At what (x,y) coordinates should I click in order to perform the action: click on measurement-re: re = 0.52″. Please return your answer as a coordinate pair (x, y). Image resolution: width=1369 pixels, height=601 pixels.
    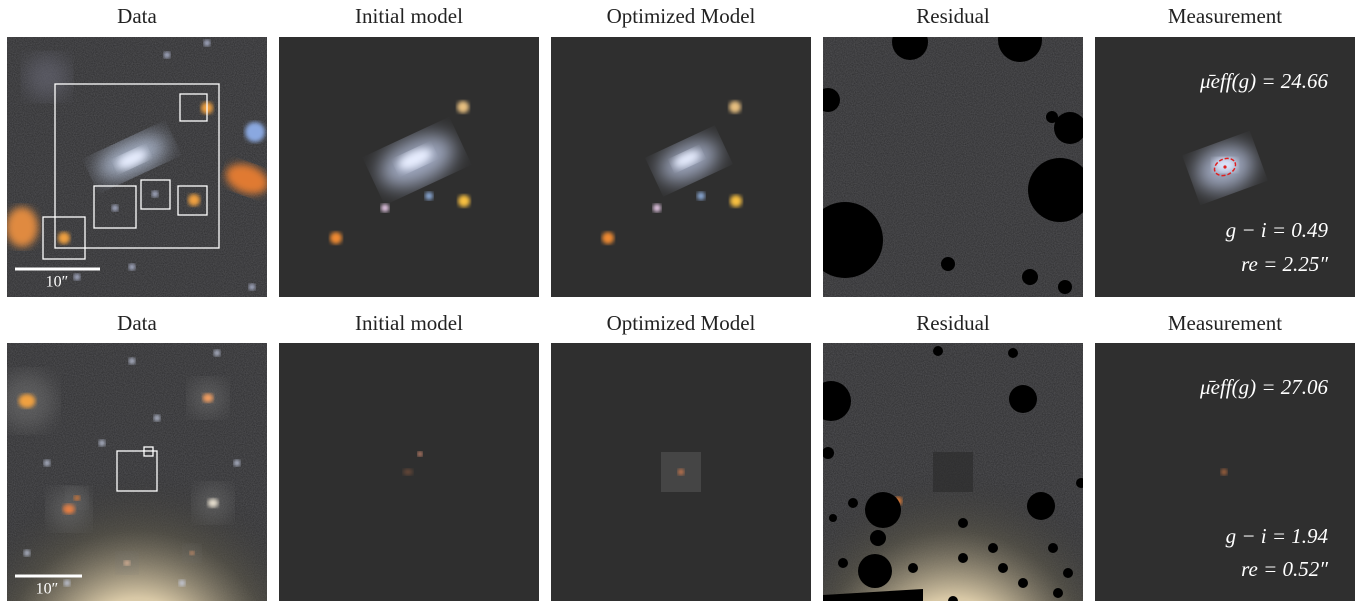
    Looking at the image, I should click on (1284, 569).